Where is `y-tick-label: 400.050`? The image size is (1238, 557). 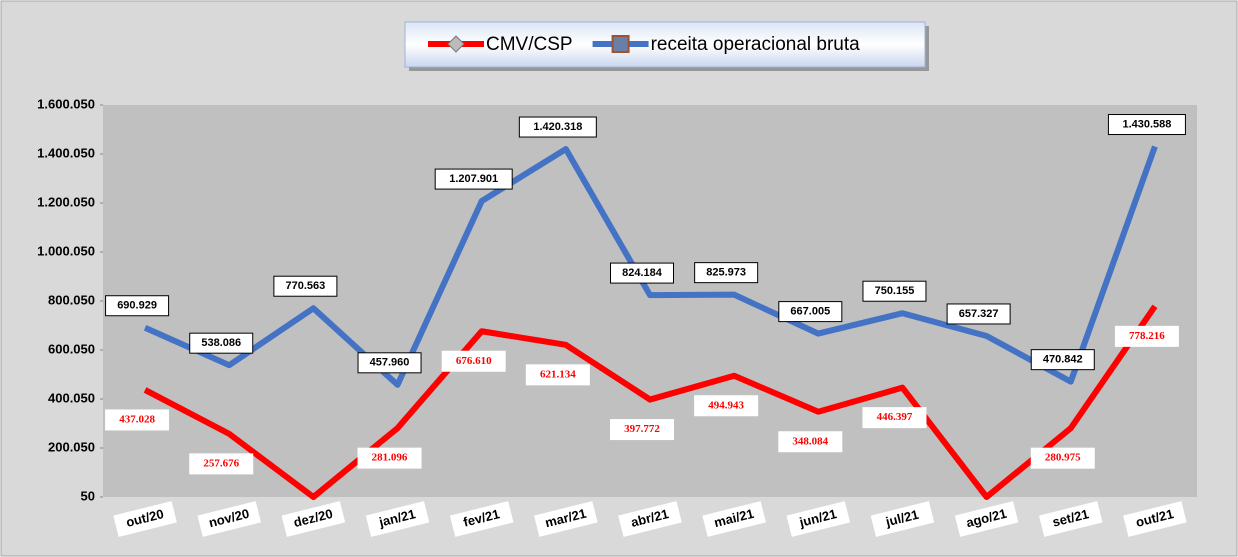 y-tick-label: 400.050 is located at coordinates (71, 397).